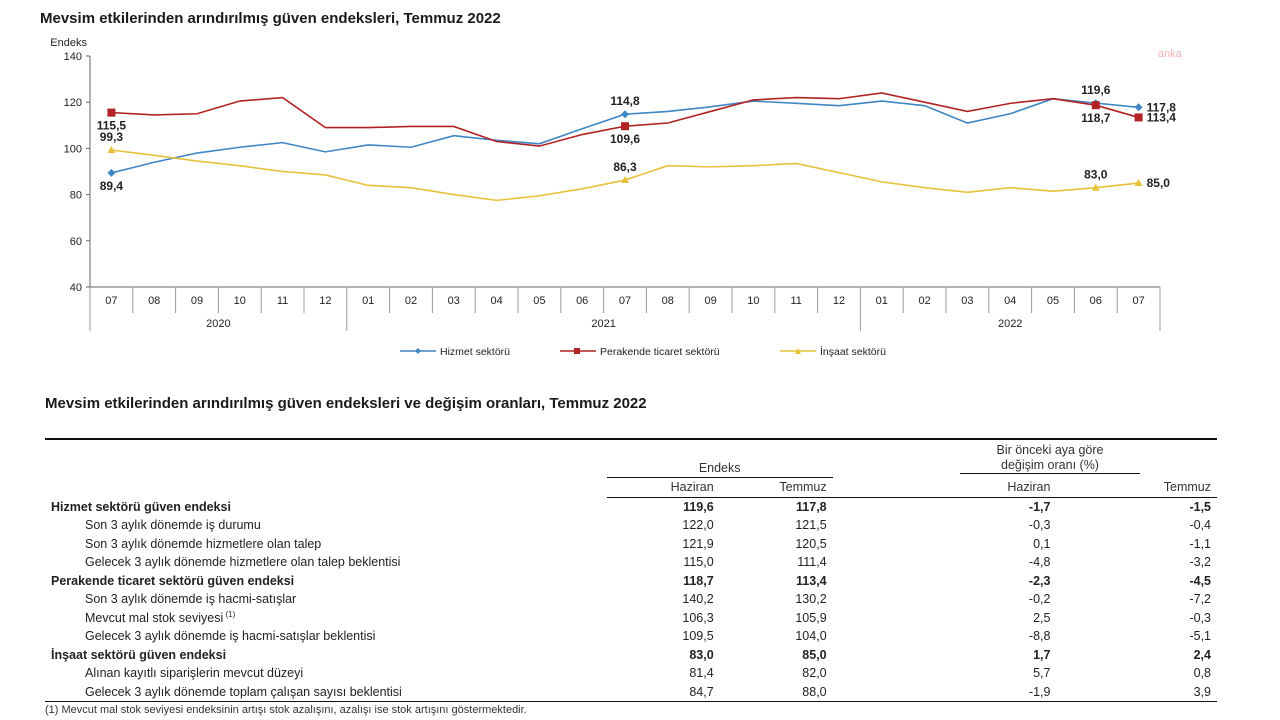 The height and width of the screenshot is (720, 1280). I want to click on table-cell: -1,9, so click(944, 692).